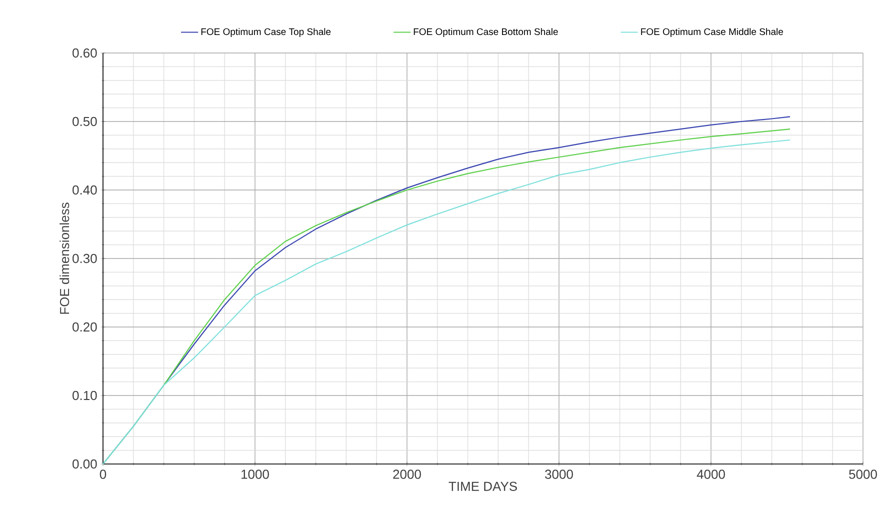 The height and width of the screenshot is (523, 879). I want to click on y-tick-label: 0.60, so click(84, 53).